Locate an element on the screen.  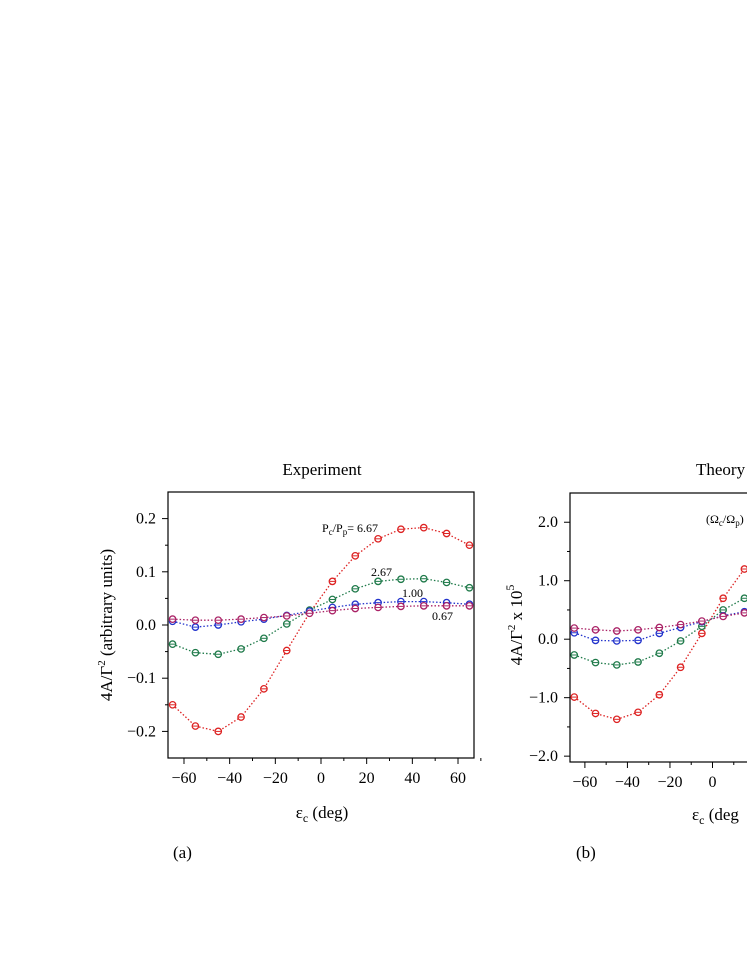
panel-a-ytick-label: 0.0 is located at coordinates (146, 625).